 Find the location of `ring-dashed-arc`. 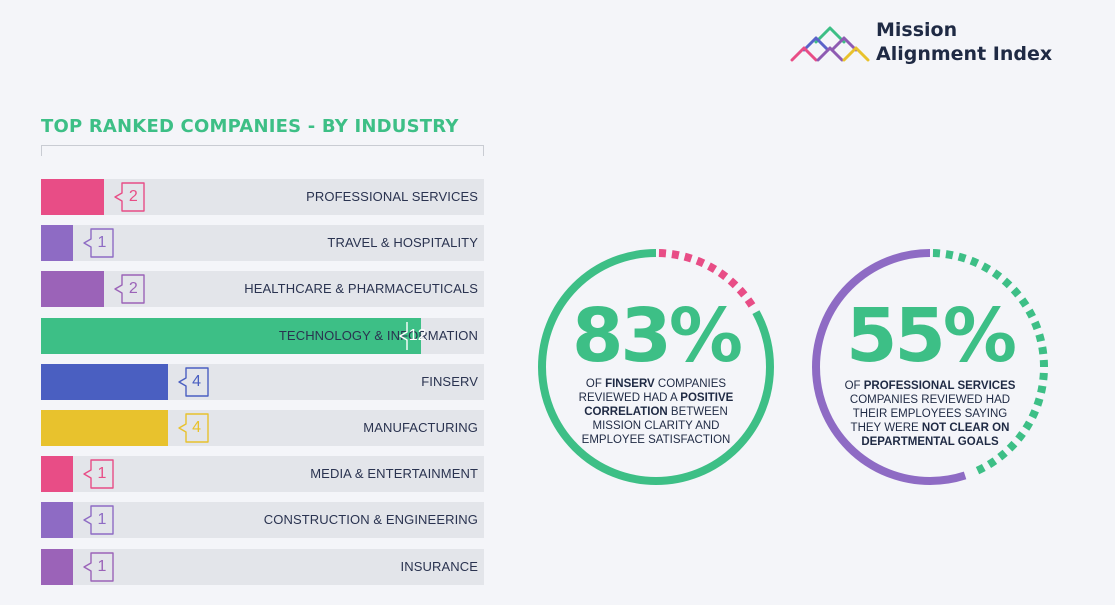

ring-dashed-arc is located at coordinates (930, 367).